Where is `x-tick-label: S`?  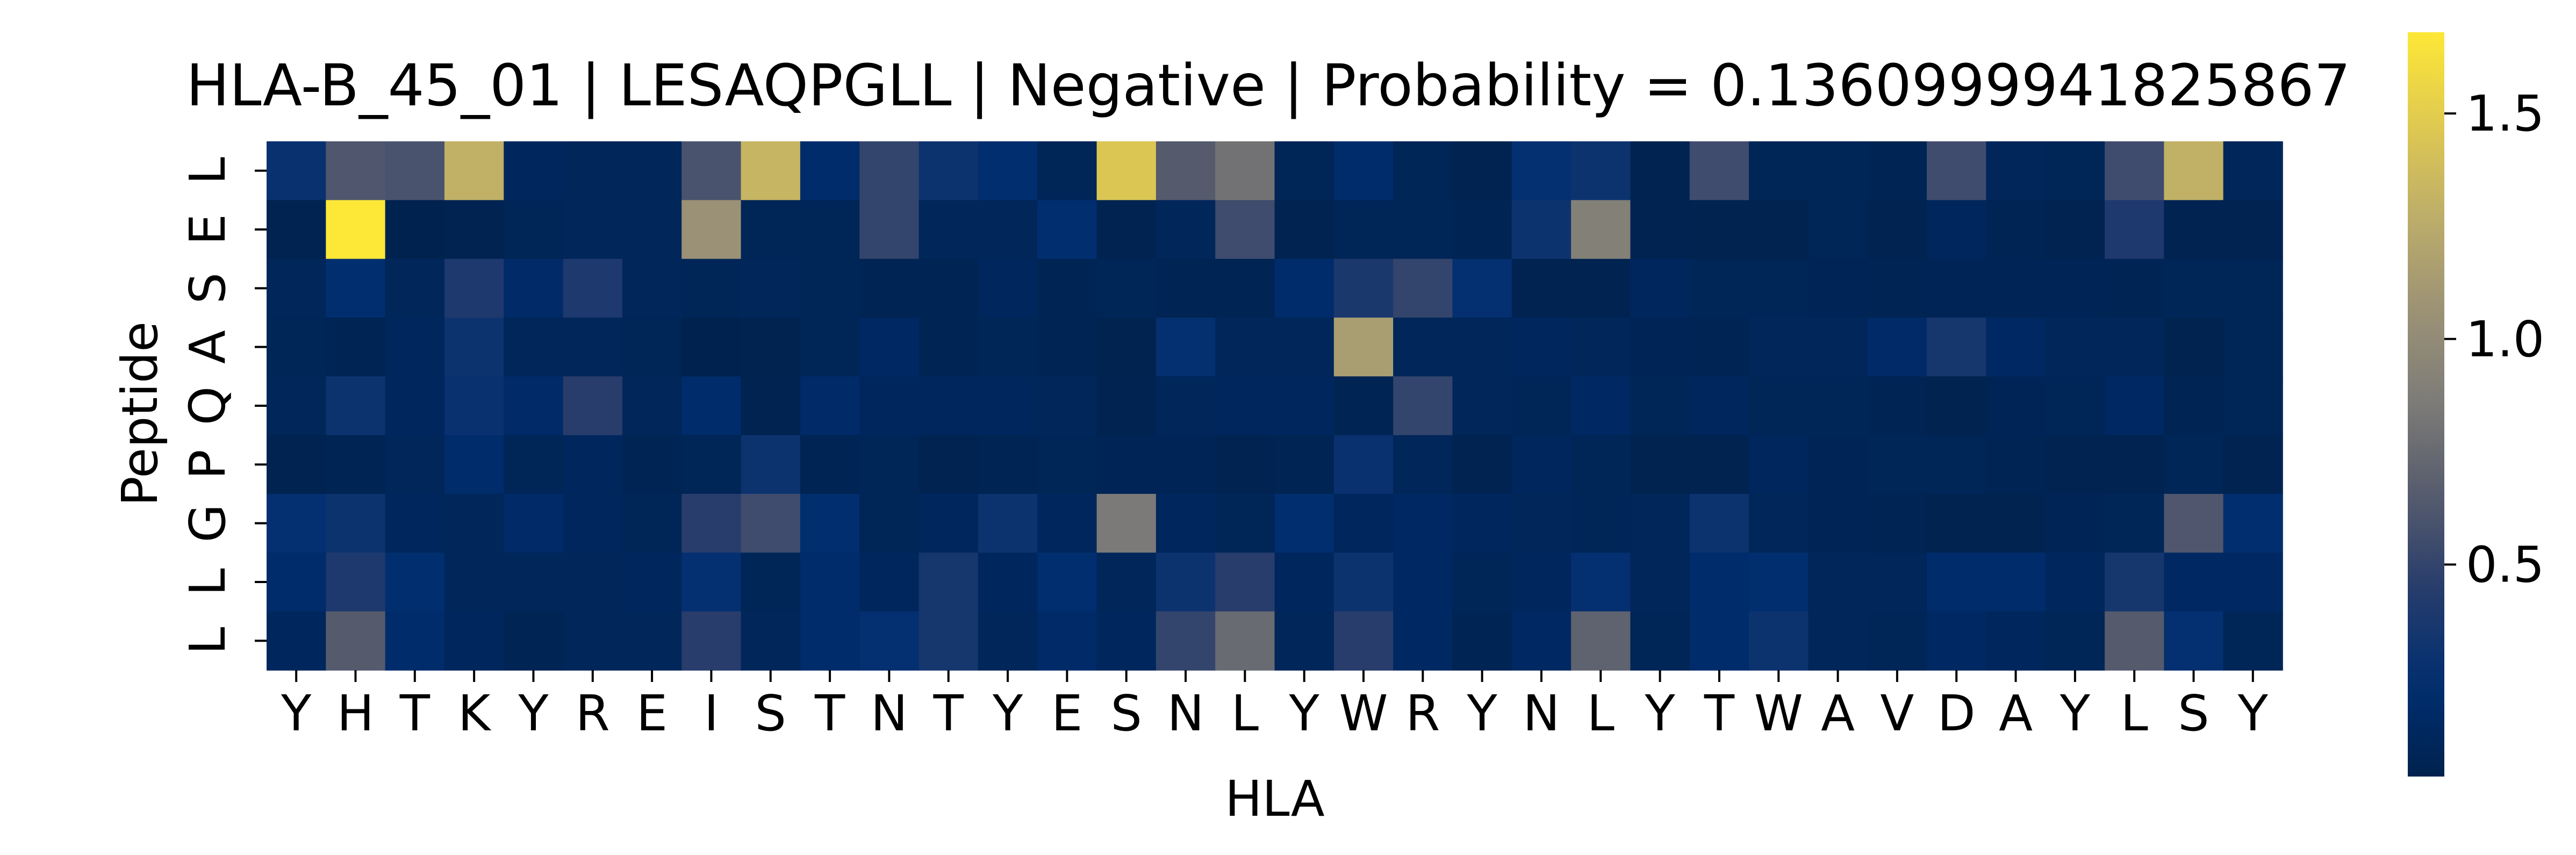
x-tick-label: S is located at coordinates (770, 713).